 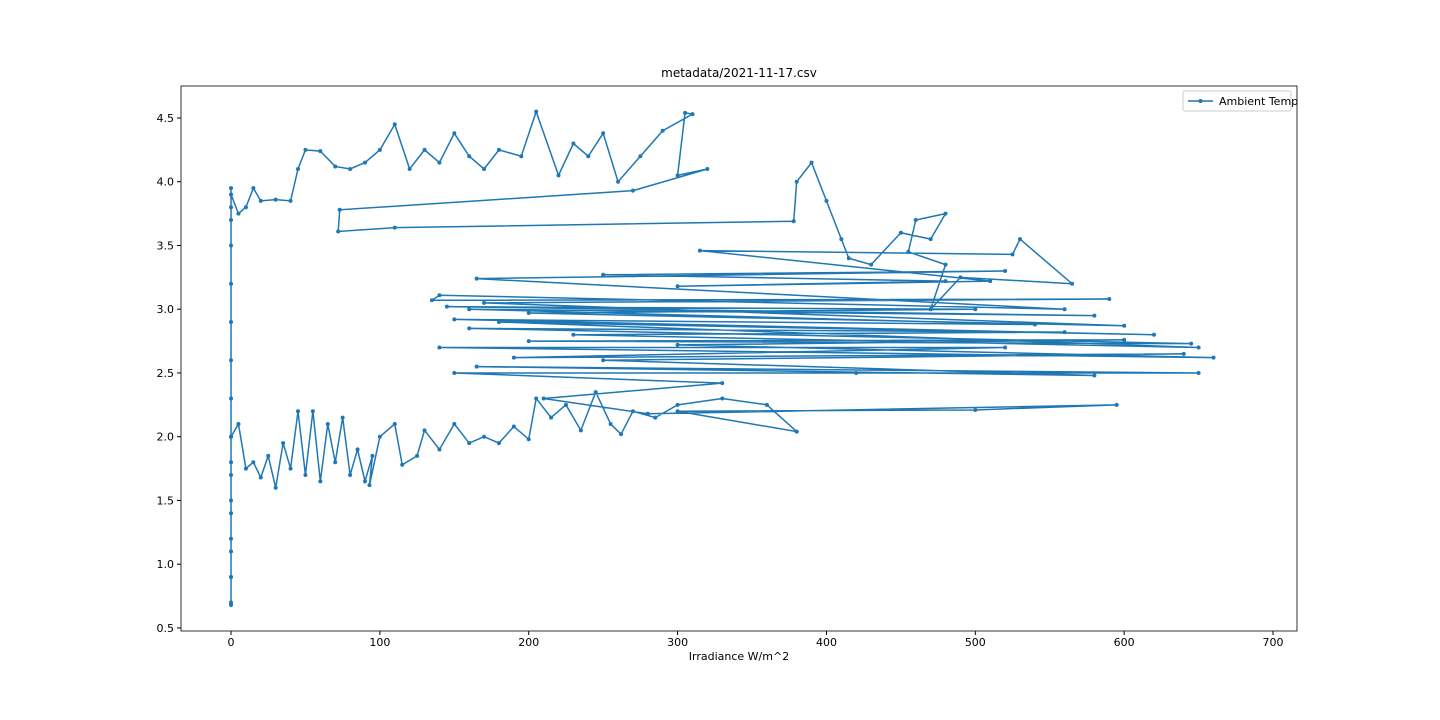 What do you see at coordinates (379, 642) in the screenshot?
I see `x-tick-label: 100` at bounding box center [379, 642].